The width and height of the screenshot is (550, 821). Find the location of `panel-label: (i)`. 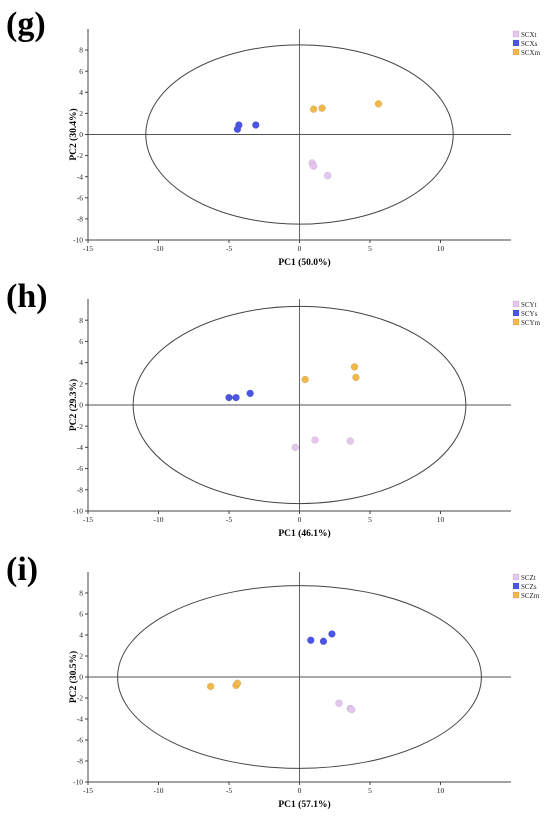

panel-label: (i) is located at coordinates (22, 569).